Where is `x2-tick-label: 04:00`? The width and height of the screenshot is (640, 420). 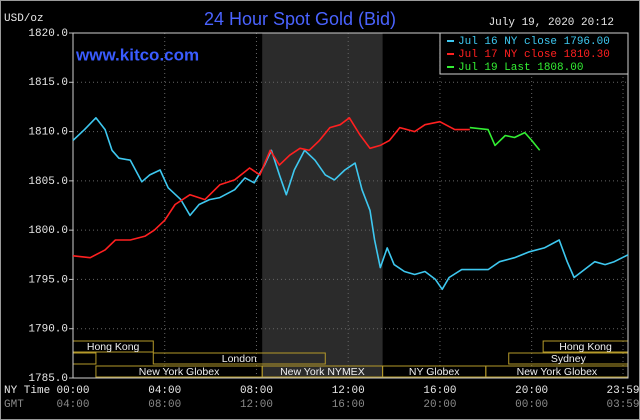 x2-tick-label: 04:00 is located at coordinates (72, 405).